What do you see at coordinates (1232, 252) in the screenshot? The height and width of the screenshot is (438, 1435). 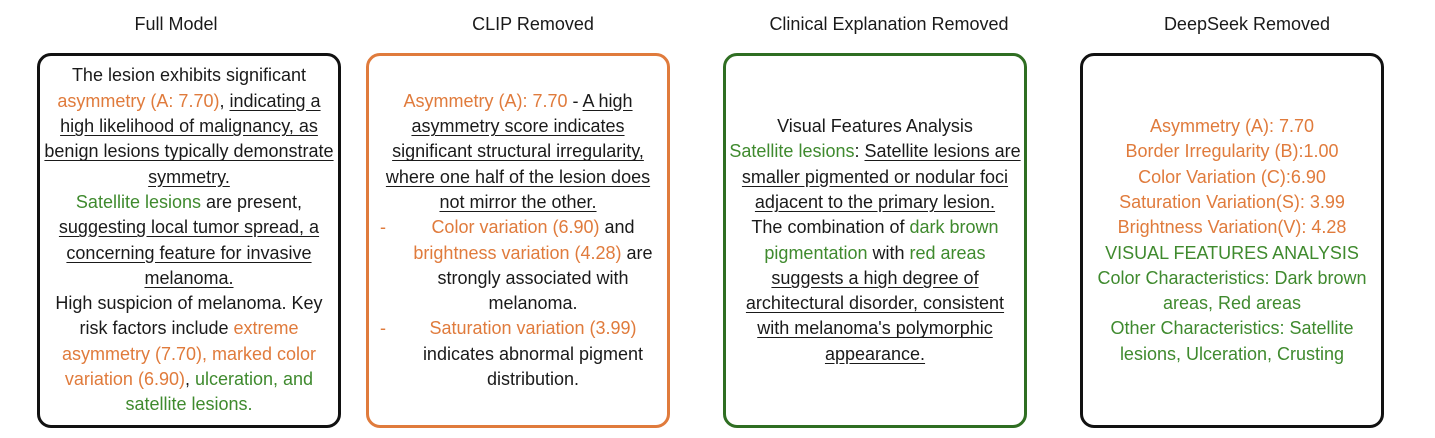 I see `section-heading: VISUAL FEATURES ANALYSIS` at bounding box center [1232, 252].